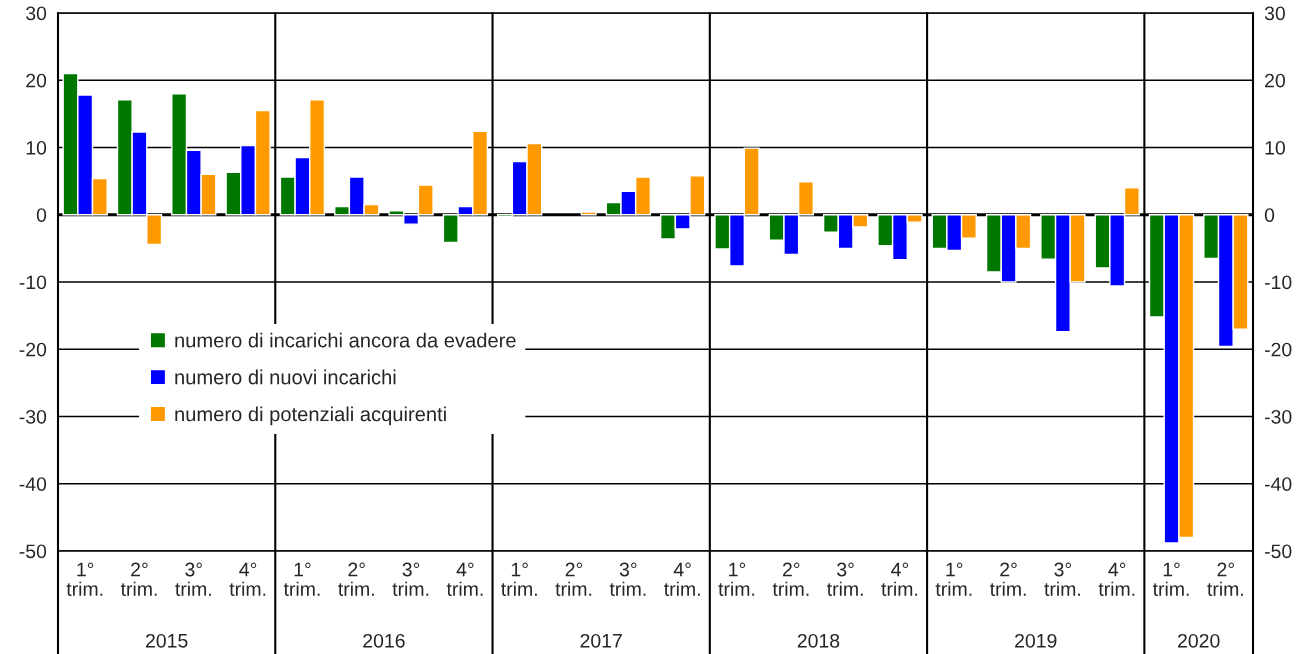 The height and width of the screenshot is (654, 1308). What do you see at coordinates (285, 377) in the screenshot?
I see `legend-label: numero di nuovi incarichi` at bounding box center [285, 377].